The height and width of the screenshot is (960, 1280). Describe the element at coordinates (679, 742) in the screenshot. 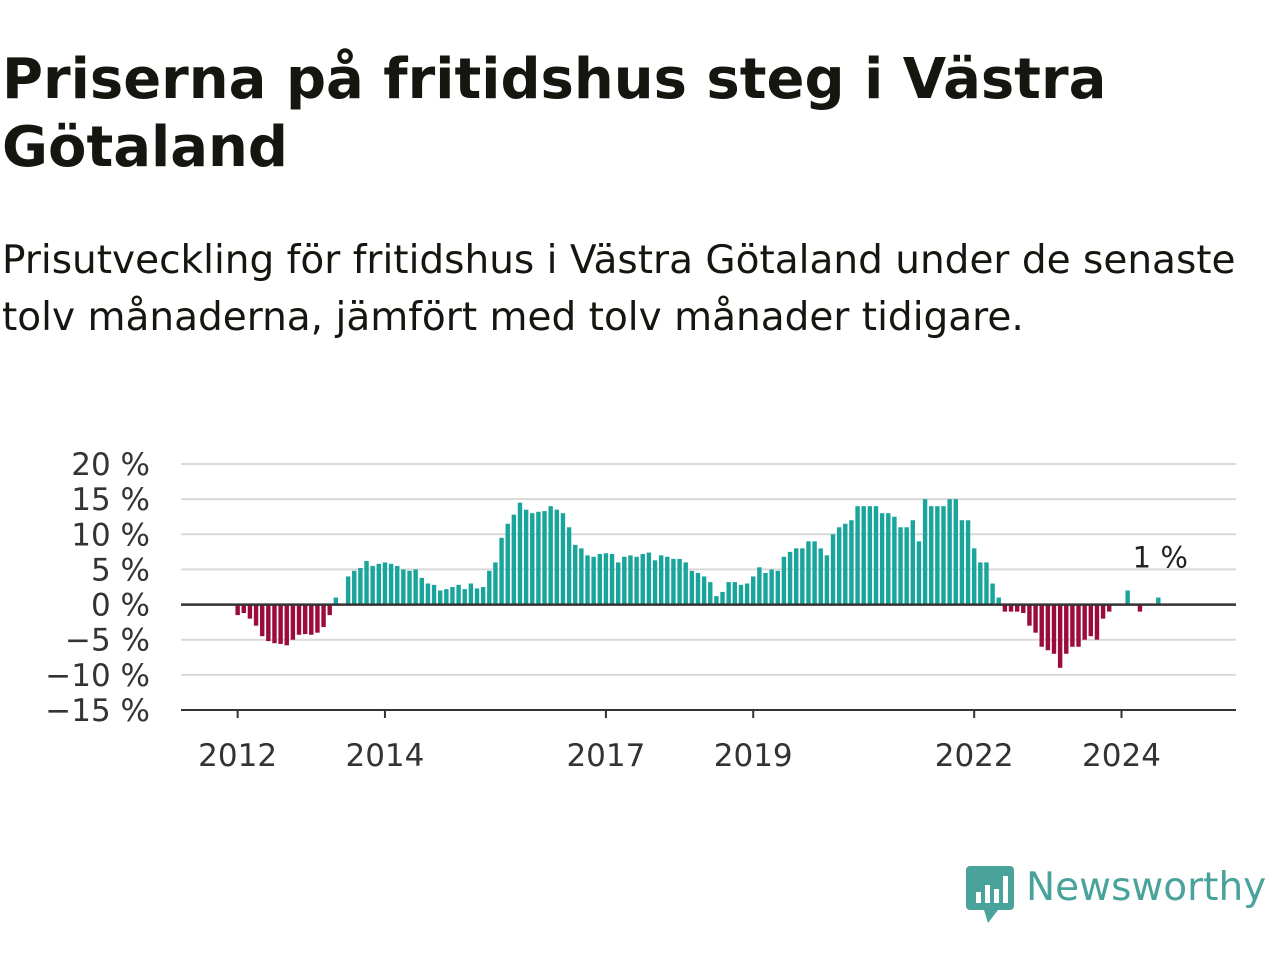

I see `x-axis-labels: 2012 2014 2017 2019 2022 2024` at that location.